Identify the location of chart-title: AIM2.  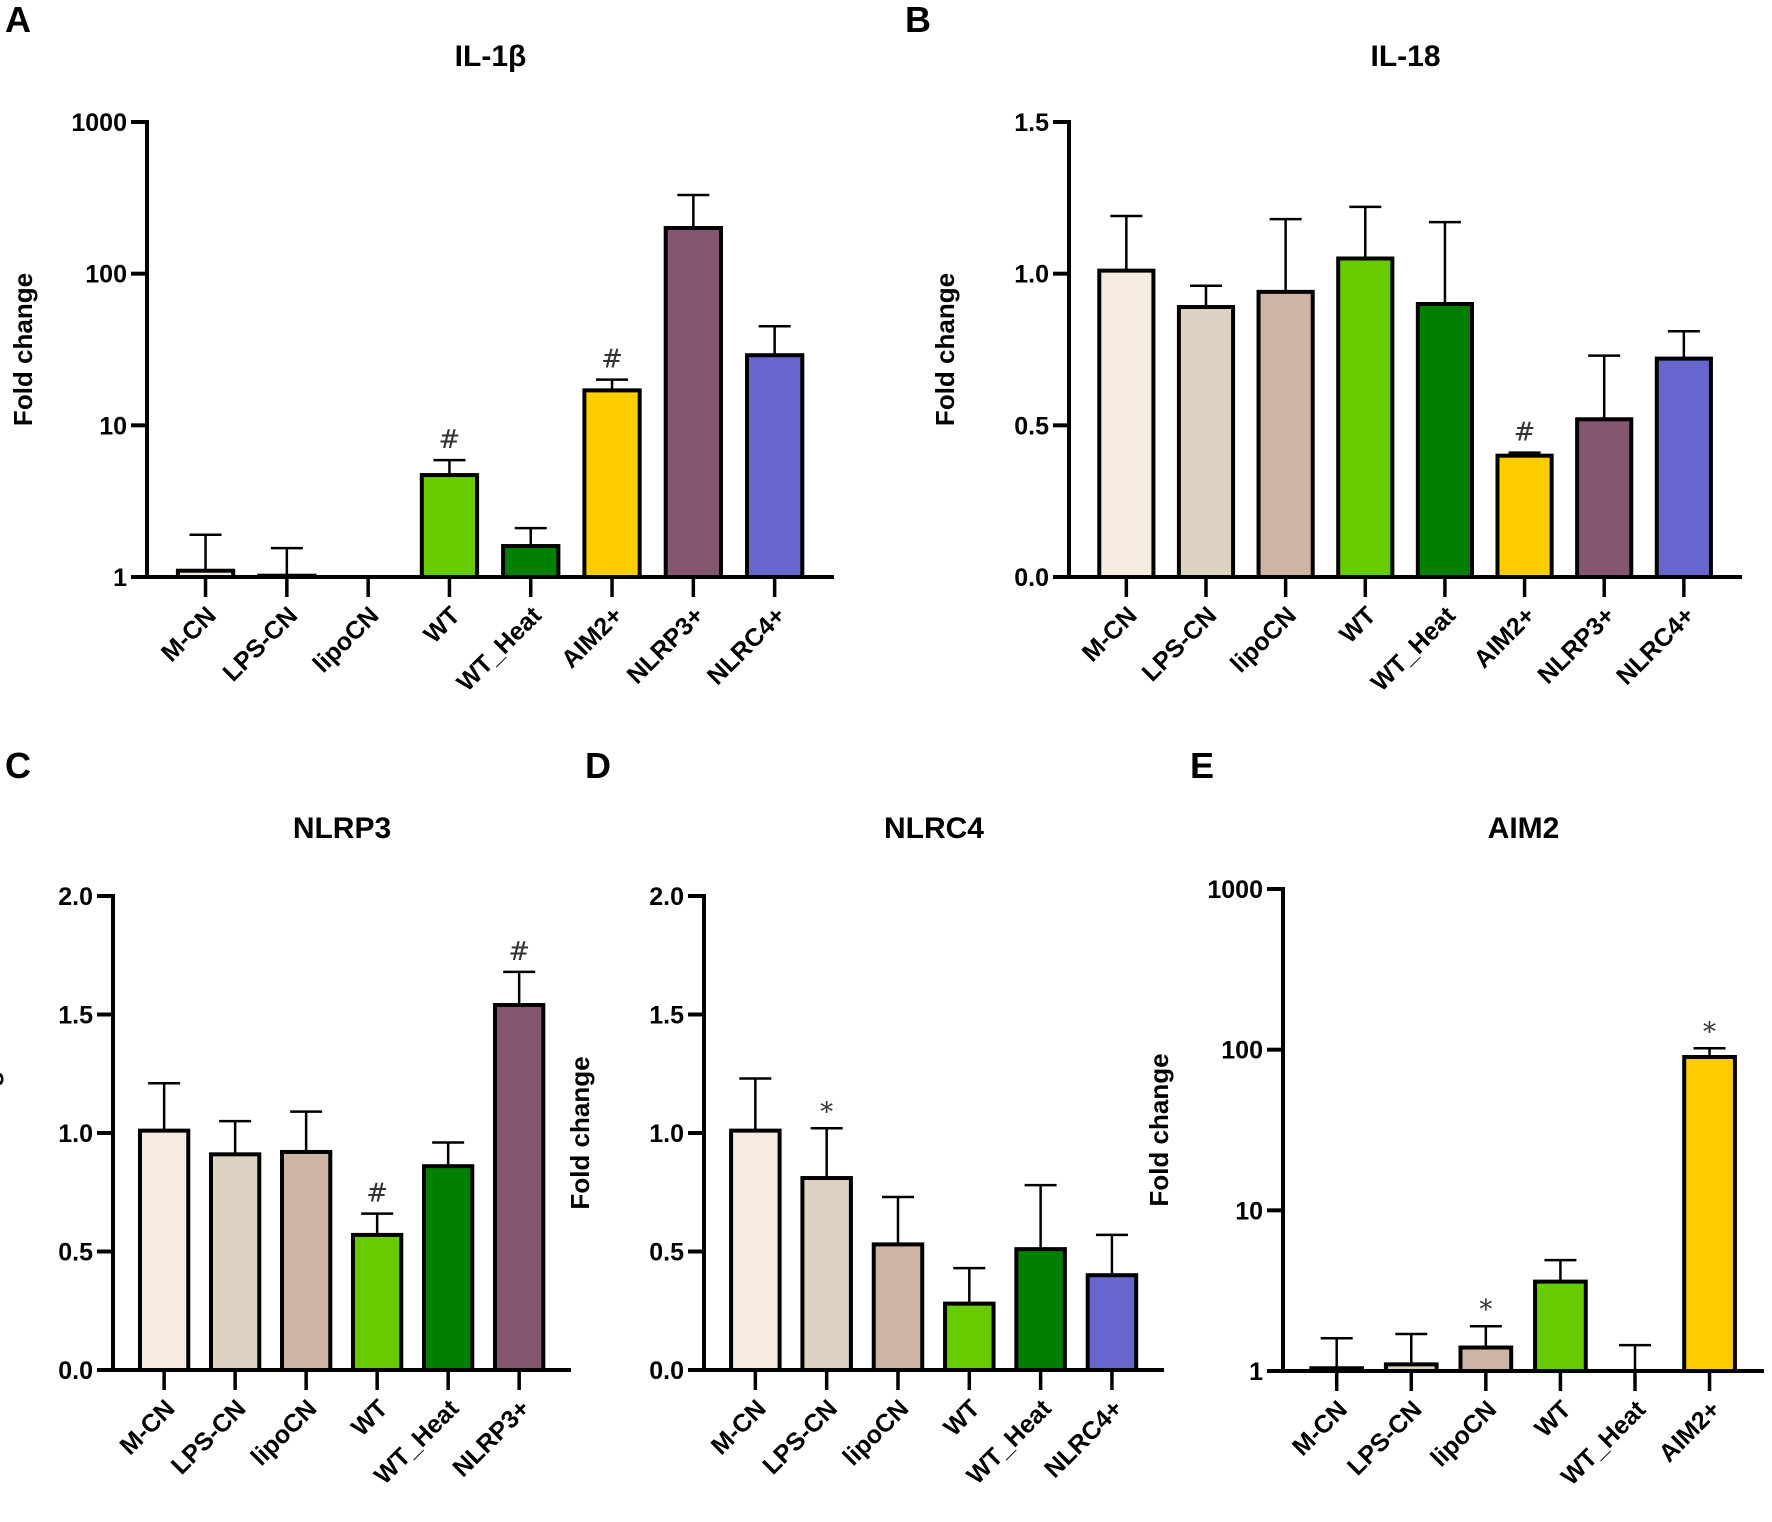
(1524, 828).